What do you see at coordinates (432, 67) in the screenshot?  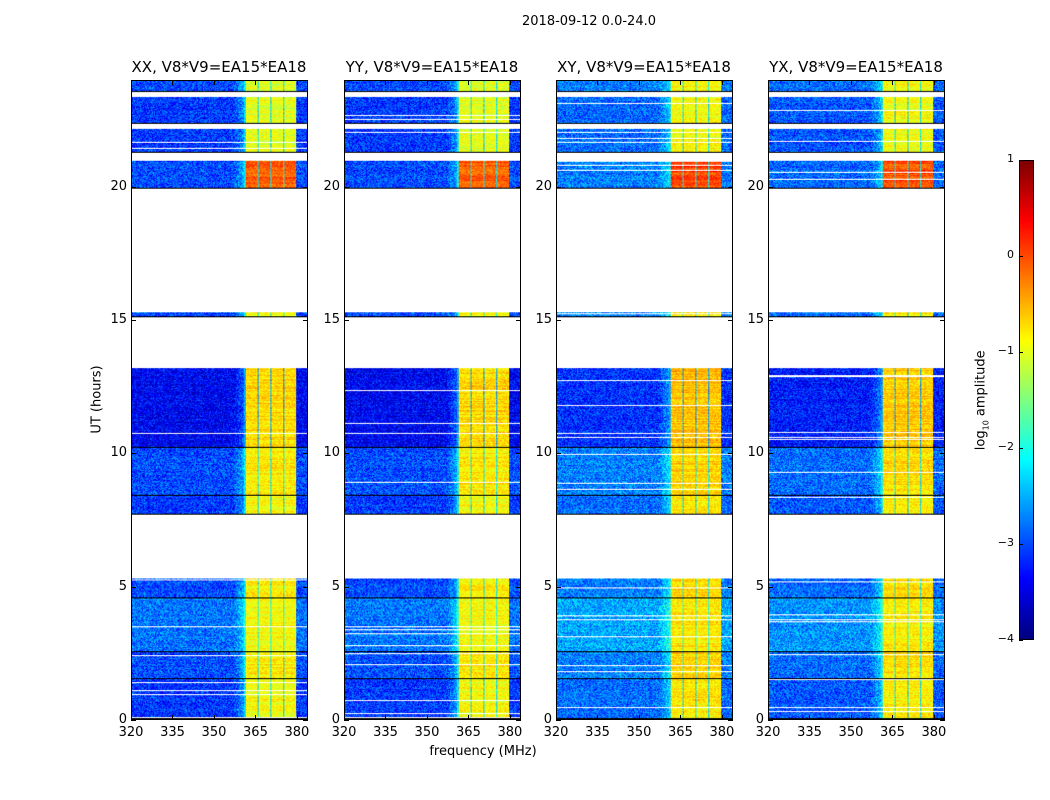 I see `panel-title: YY, V8*V9=EA15*EA18` at bounding box center [432, 67].